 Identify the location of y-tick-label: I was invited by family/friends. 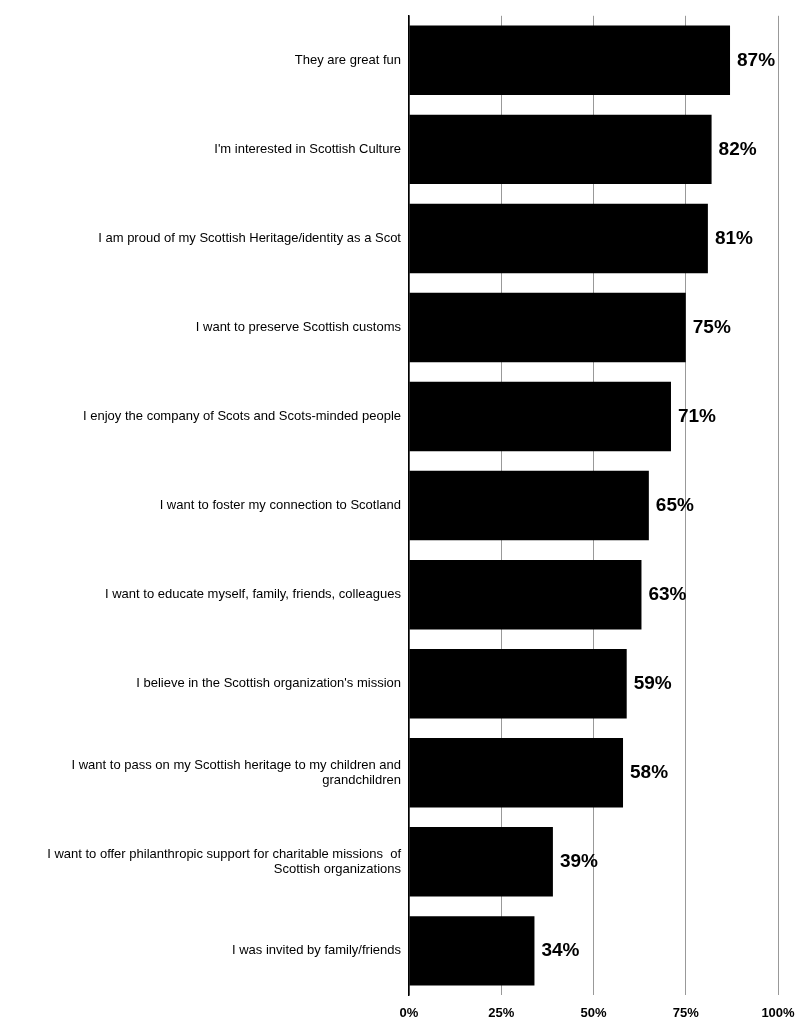
(316, 950).